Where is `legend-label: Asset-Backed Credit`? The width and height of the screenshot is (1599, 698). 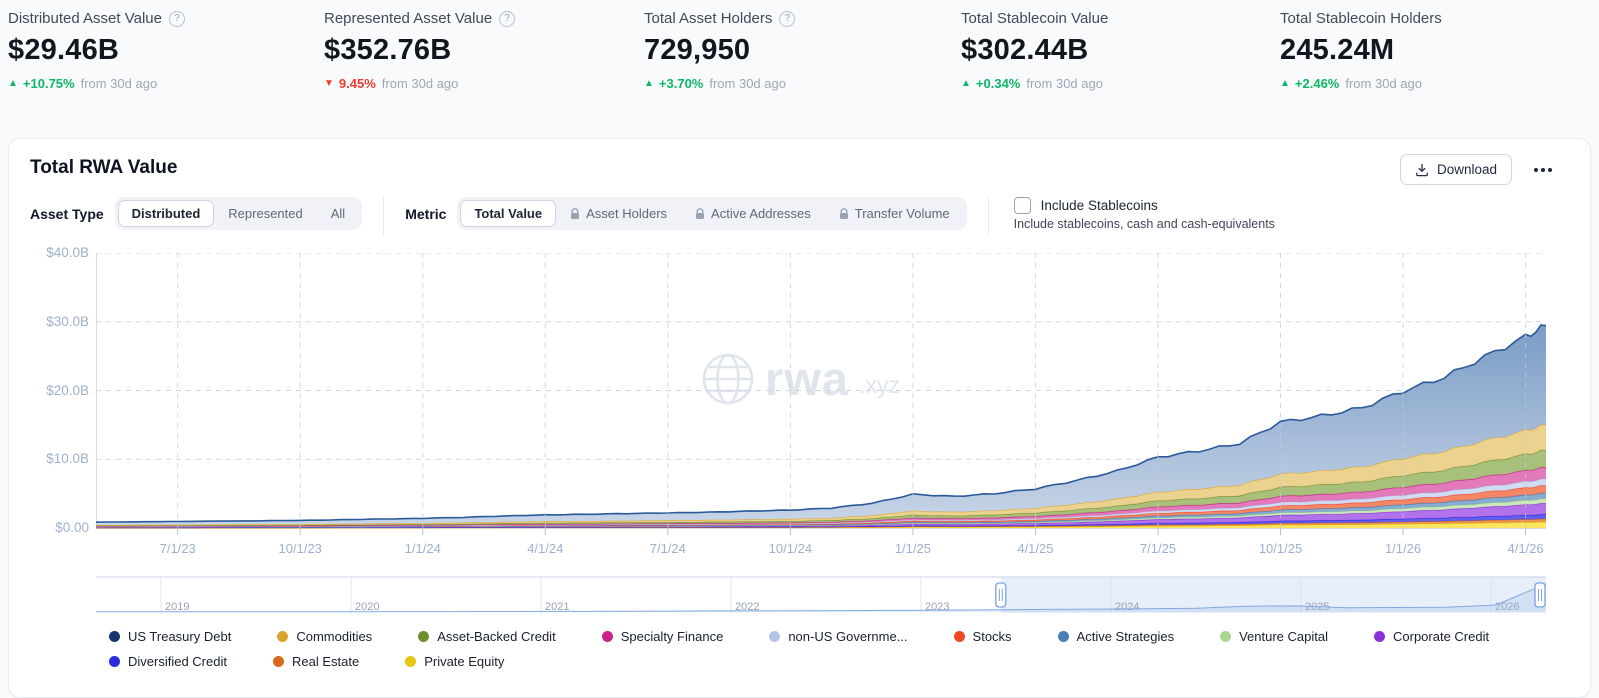
legend-label: Asset-Backed Credit is located at coordinates (496, 636).